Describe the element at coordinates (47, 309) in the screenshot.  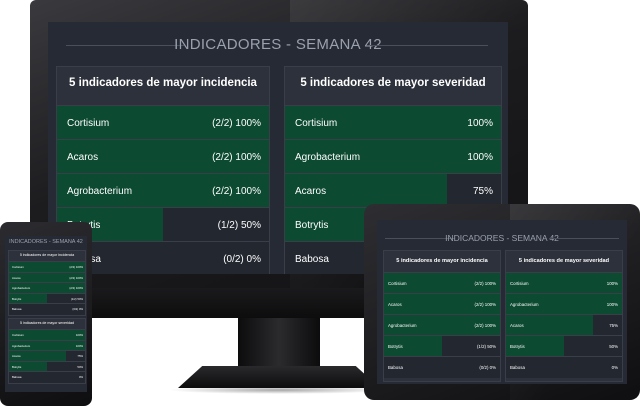
I see `incidence-row: Babosa (0/2) 0%` at that location.